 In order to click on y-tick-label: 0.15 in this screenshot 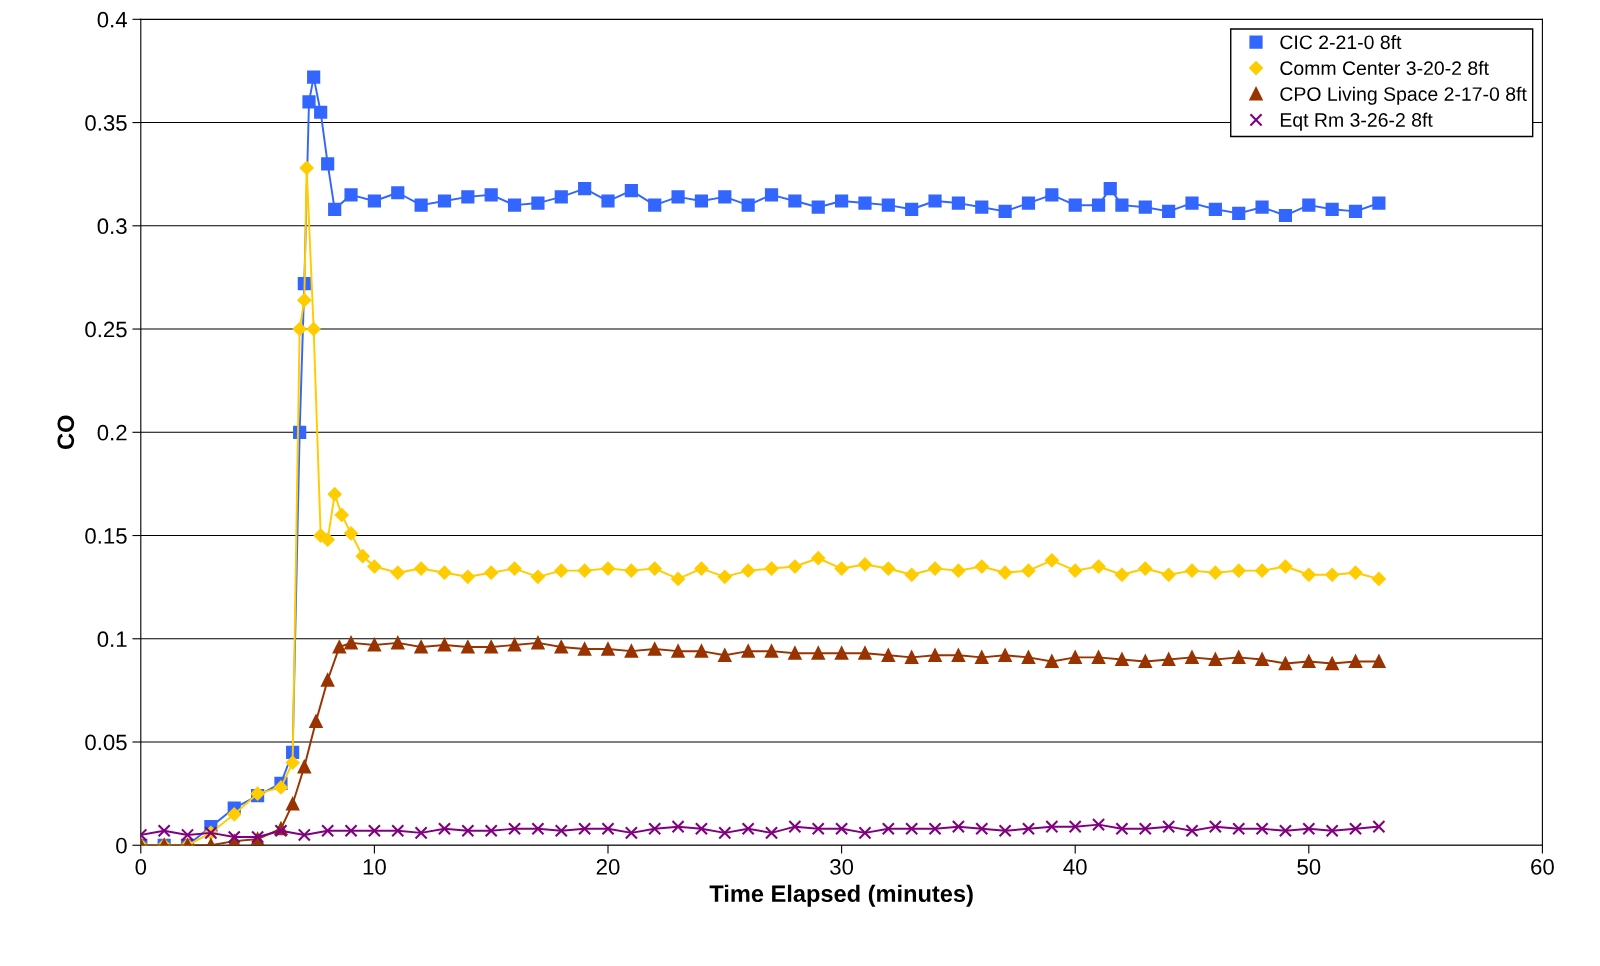, I will do `click(106, 536)`.